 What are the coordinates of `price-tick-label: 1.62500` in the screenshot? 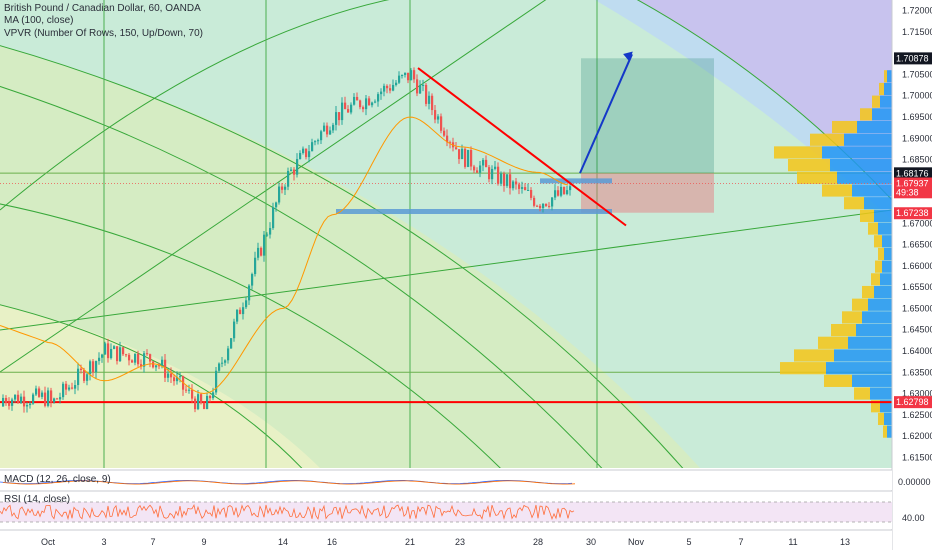 It's located at (917, 415).